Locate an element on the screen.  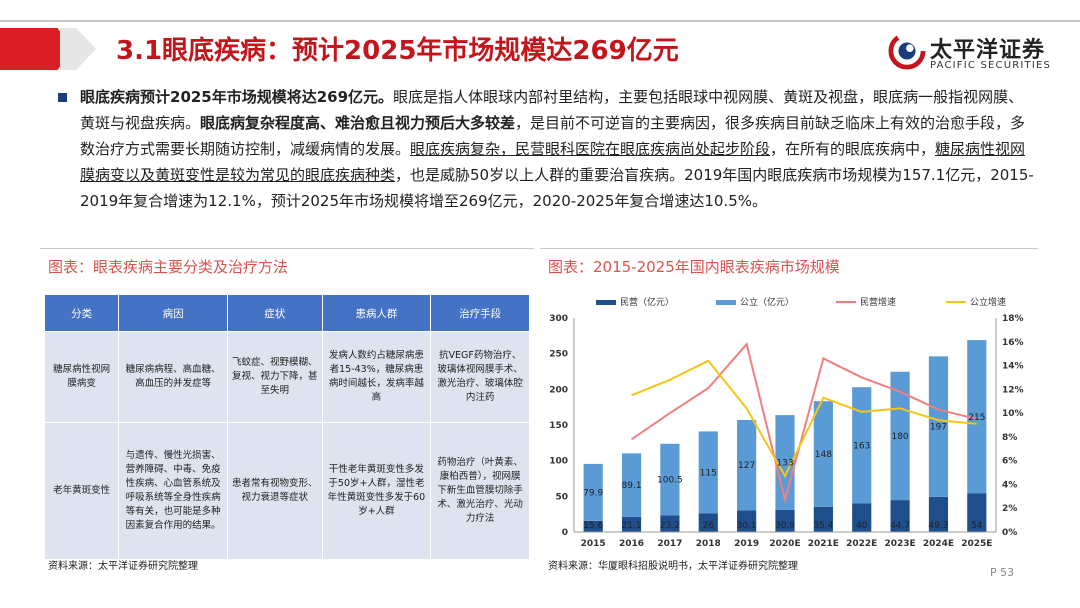
data-label-private: 30.9 is located at coordinates (785, 526).